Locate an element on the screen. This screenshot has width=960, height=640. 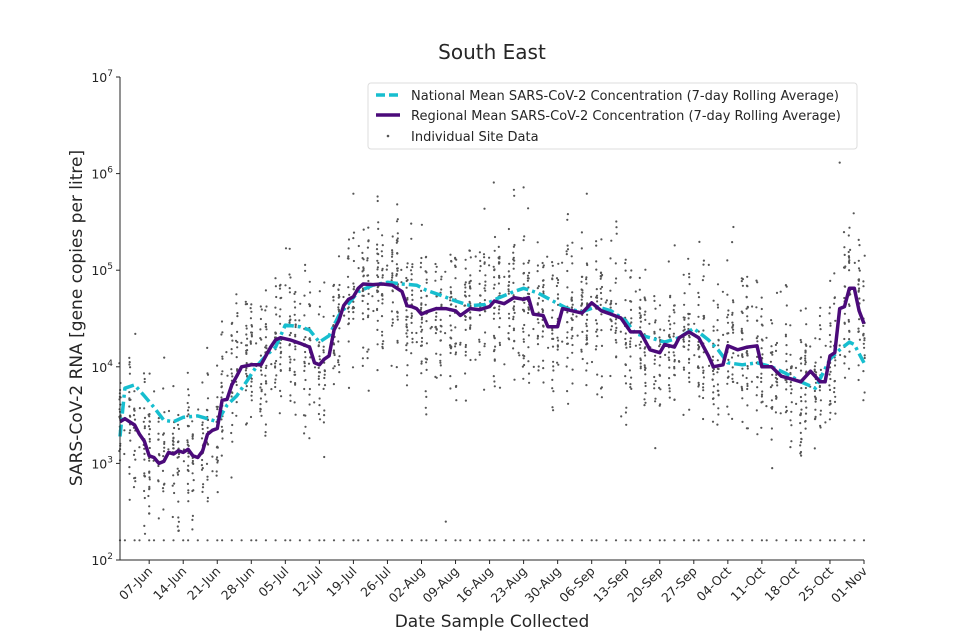
x-tick-label: 02-Aug is located at coordinates (406, 585).